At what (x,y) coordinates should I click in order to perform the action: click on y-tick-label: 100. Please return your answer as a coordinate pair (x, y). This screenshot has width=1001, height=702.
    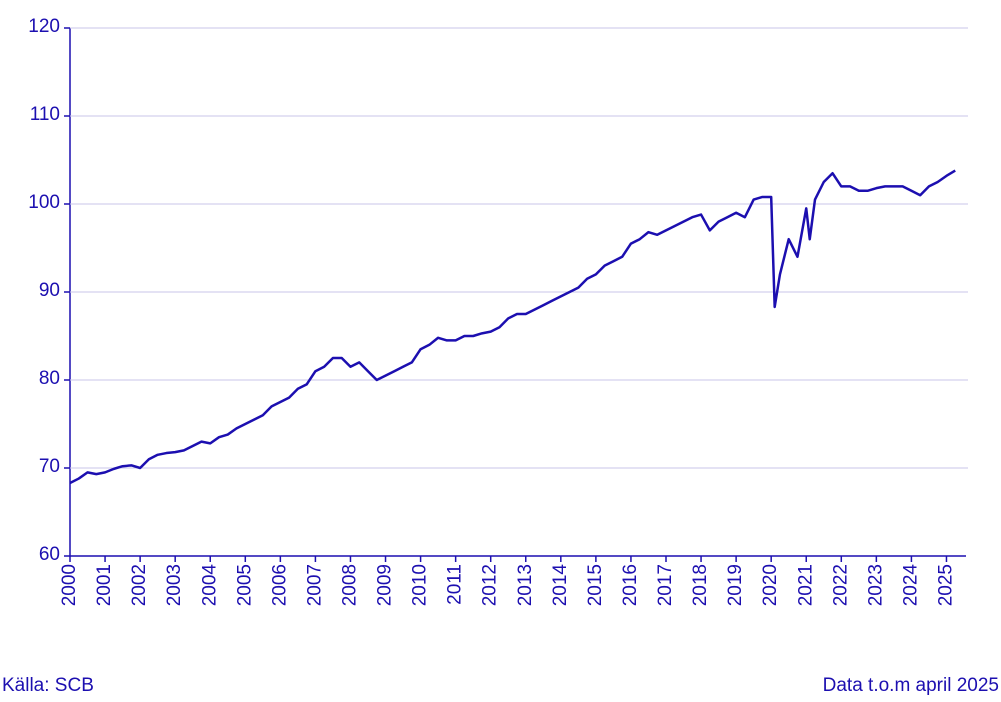
    Looking at the image, I should click on (44, 202).